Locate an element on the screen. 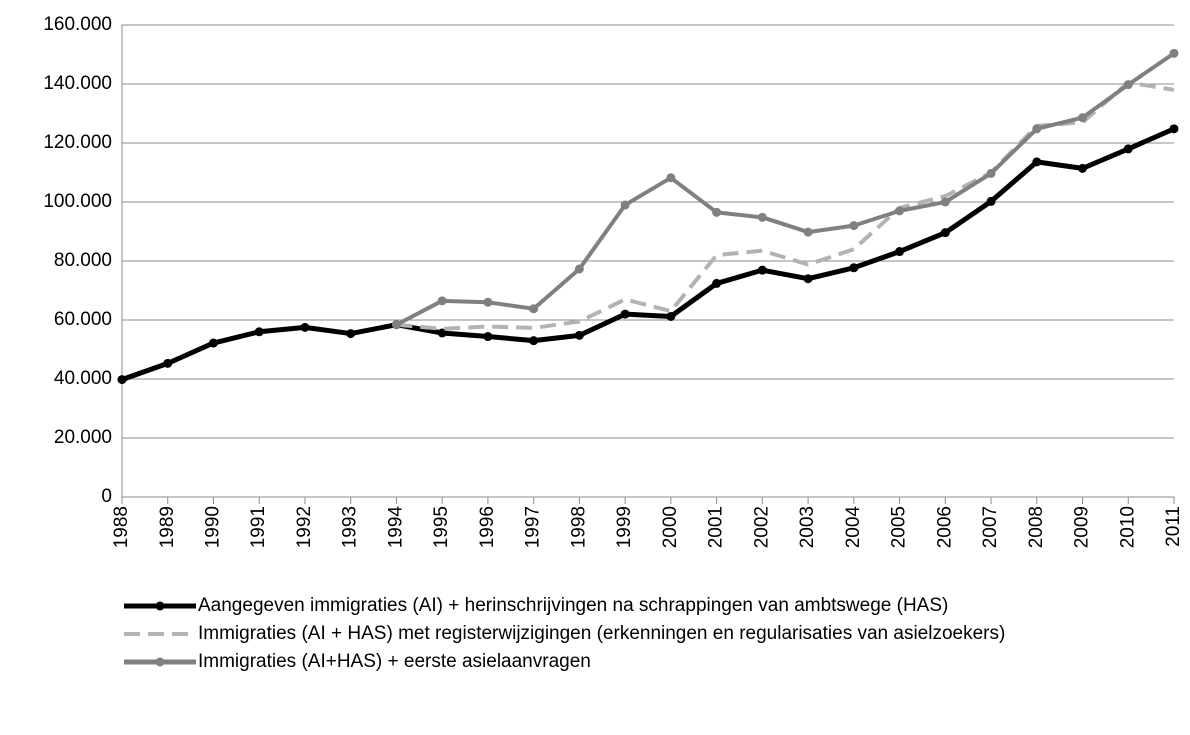 The image size is (1190, 735). x-tick-label: 1991 is located at coordinates (258, 527).